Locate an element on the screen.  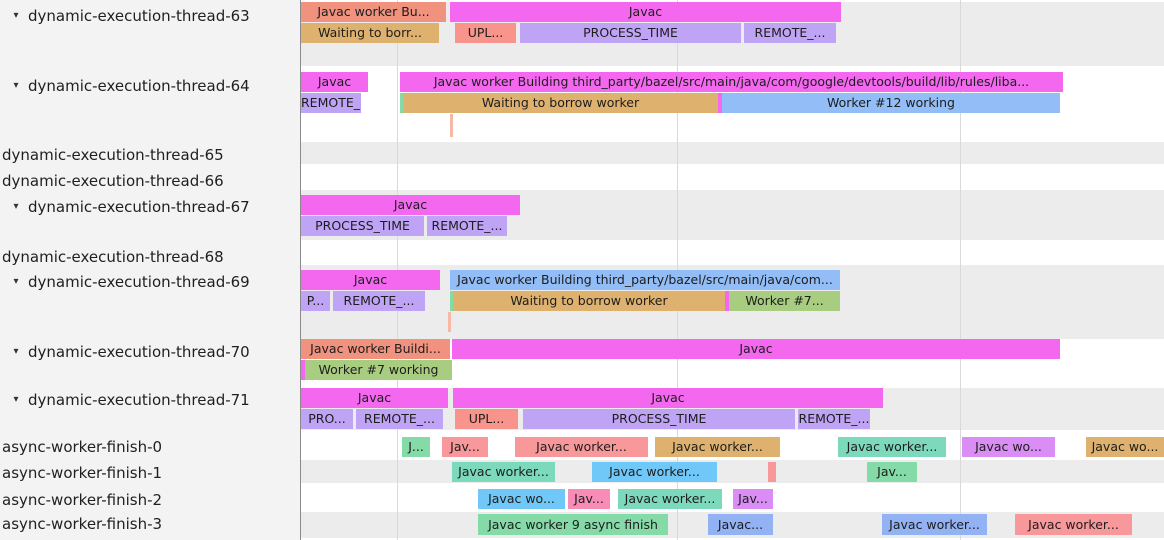
sidebar-item-thread-69: dynamic-execution-thread-69 is located at coordinates (139, 282).